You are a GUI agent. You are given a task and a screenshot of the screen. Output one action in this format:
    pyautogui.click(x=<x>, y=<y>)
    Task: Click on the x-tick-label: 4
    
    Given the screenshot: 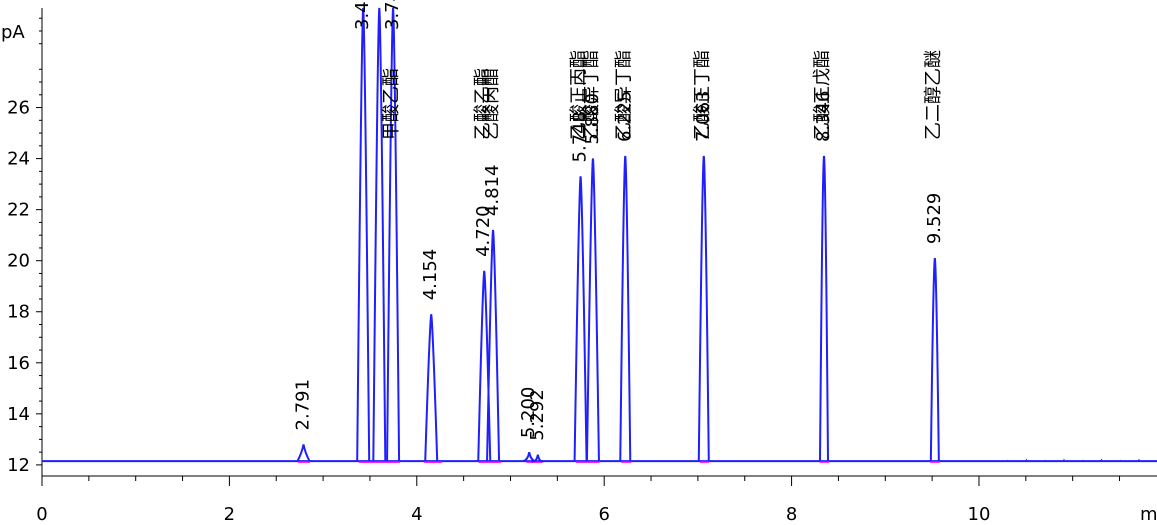 What is the action you would take?
    pyautogui.click(x=416, y=514)
    